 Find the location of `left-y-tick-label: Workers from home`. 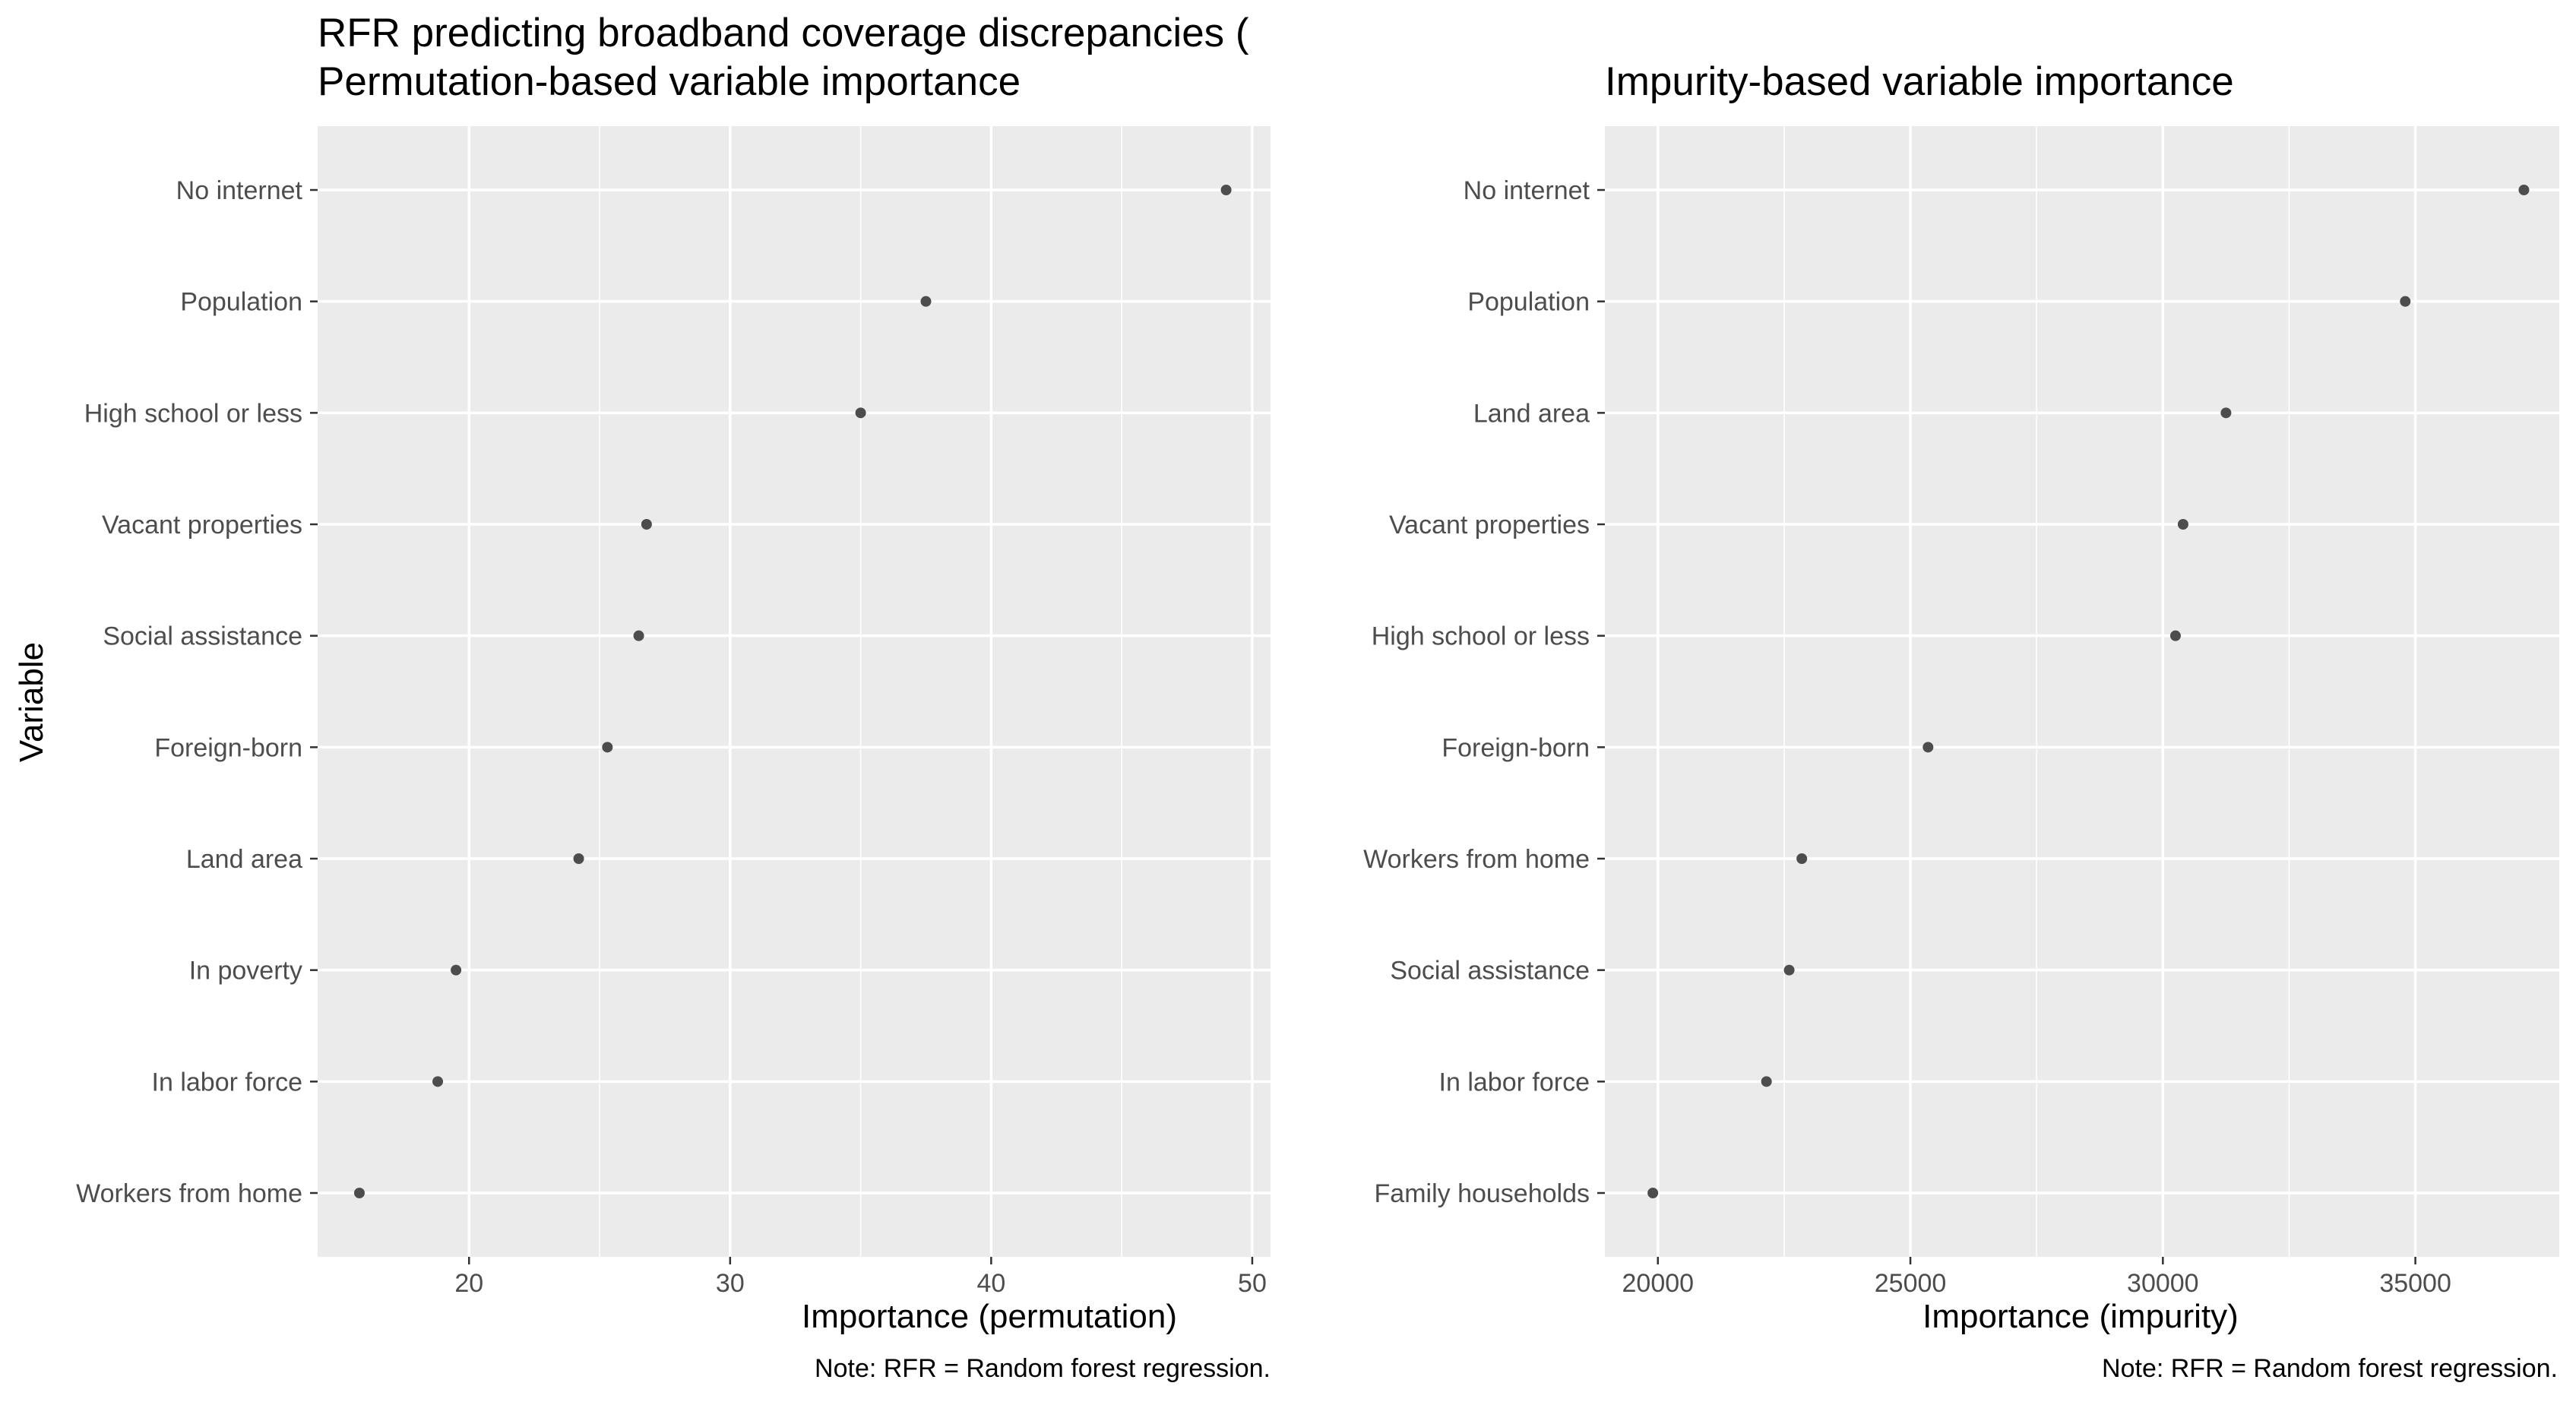

left-y-tick-label: Workers from home is located at coordinates (189, 1193).